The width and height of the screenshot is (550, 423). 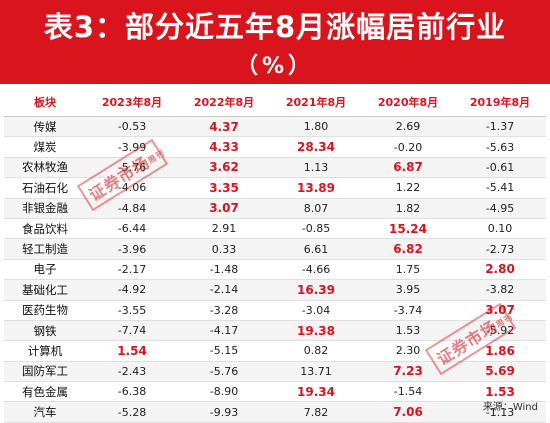 I want to click on value-cell: -5.28, so click(x=132, y=412).